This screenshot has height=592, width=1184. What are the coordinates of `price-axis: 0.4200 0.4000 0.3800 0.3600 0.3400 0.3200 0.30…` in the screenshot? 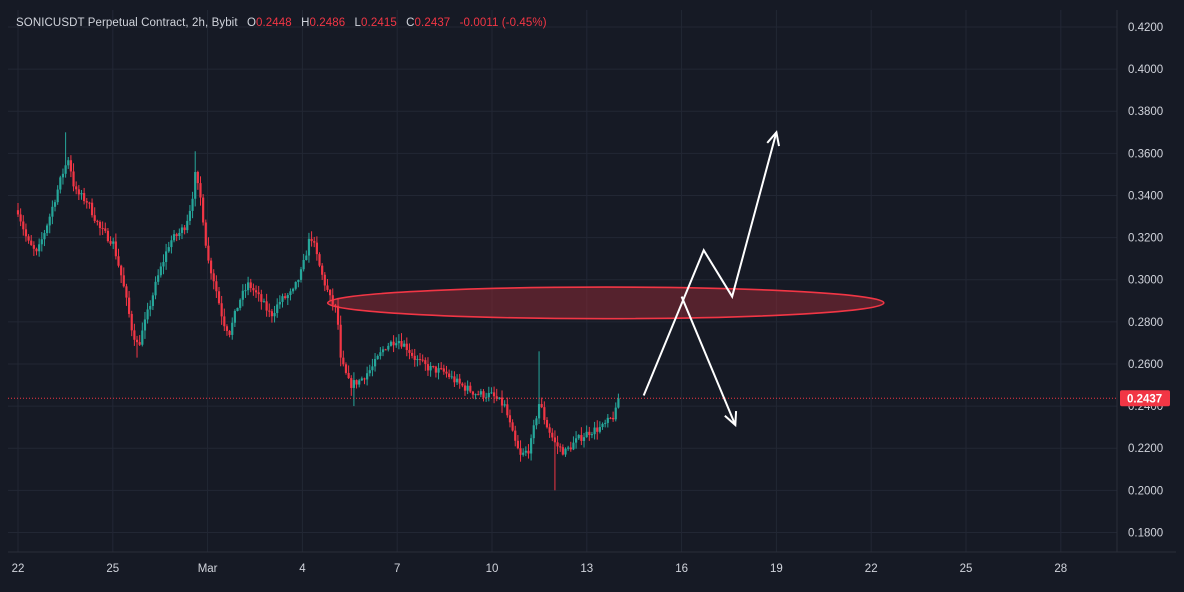 It's located at (1145, 280).